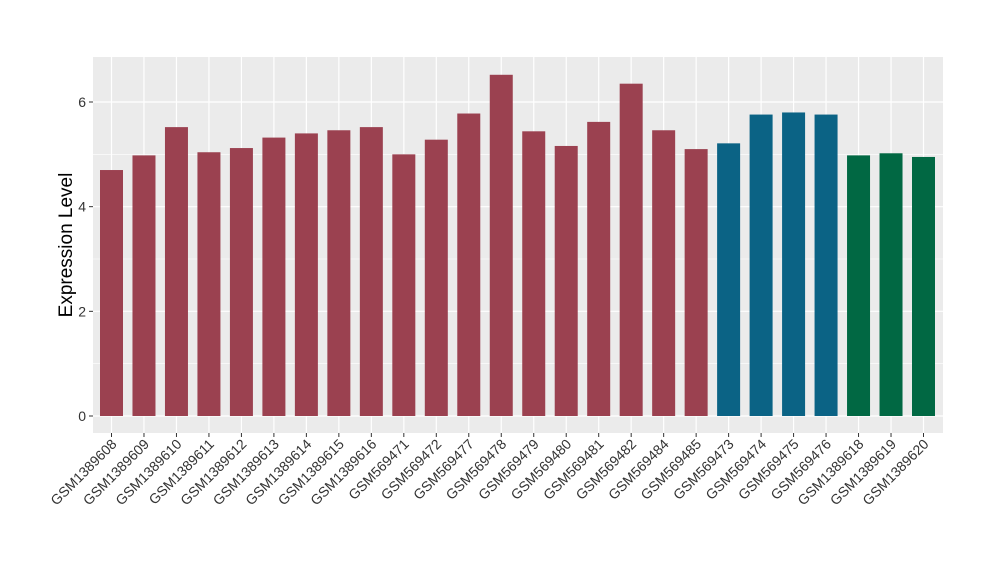  What do you see at coordinates (241, 282) in the screenshot?
I see `bar-GSM1389612` at bounding box center [241, 282].